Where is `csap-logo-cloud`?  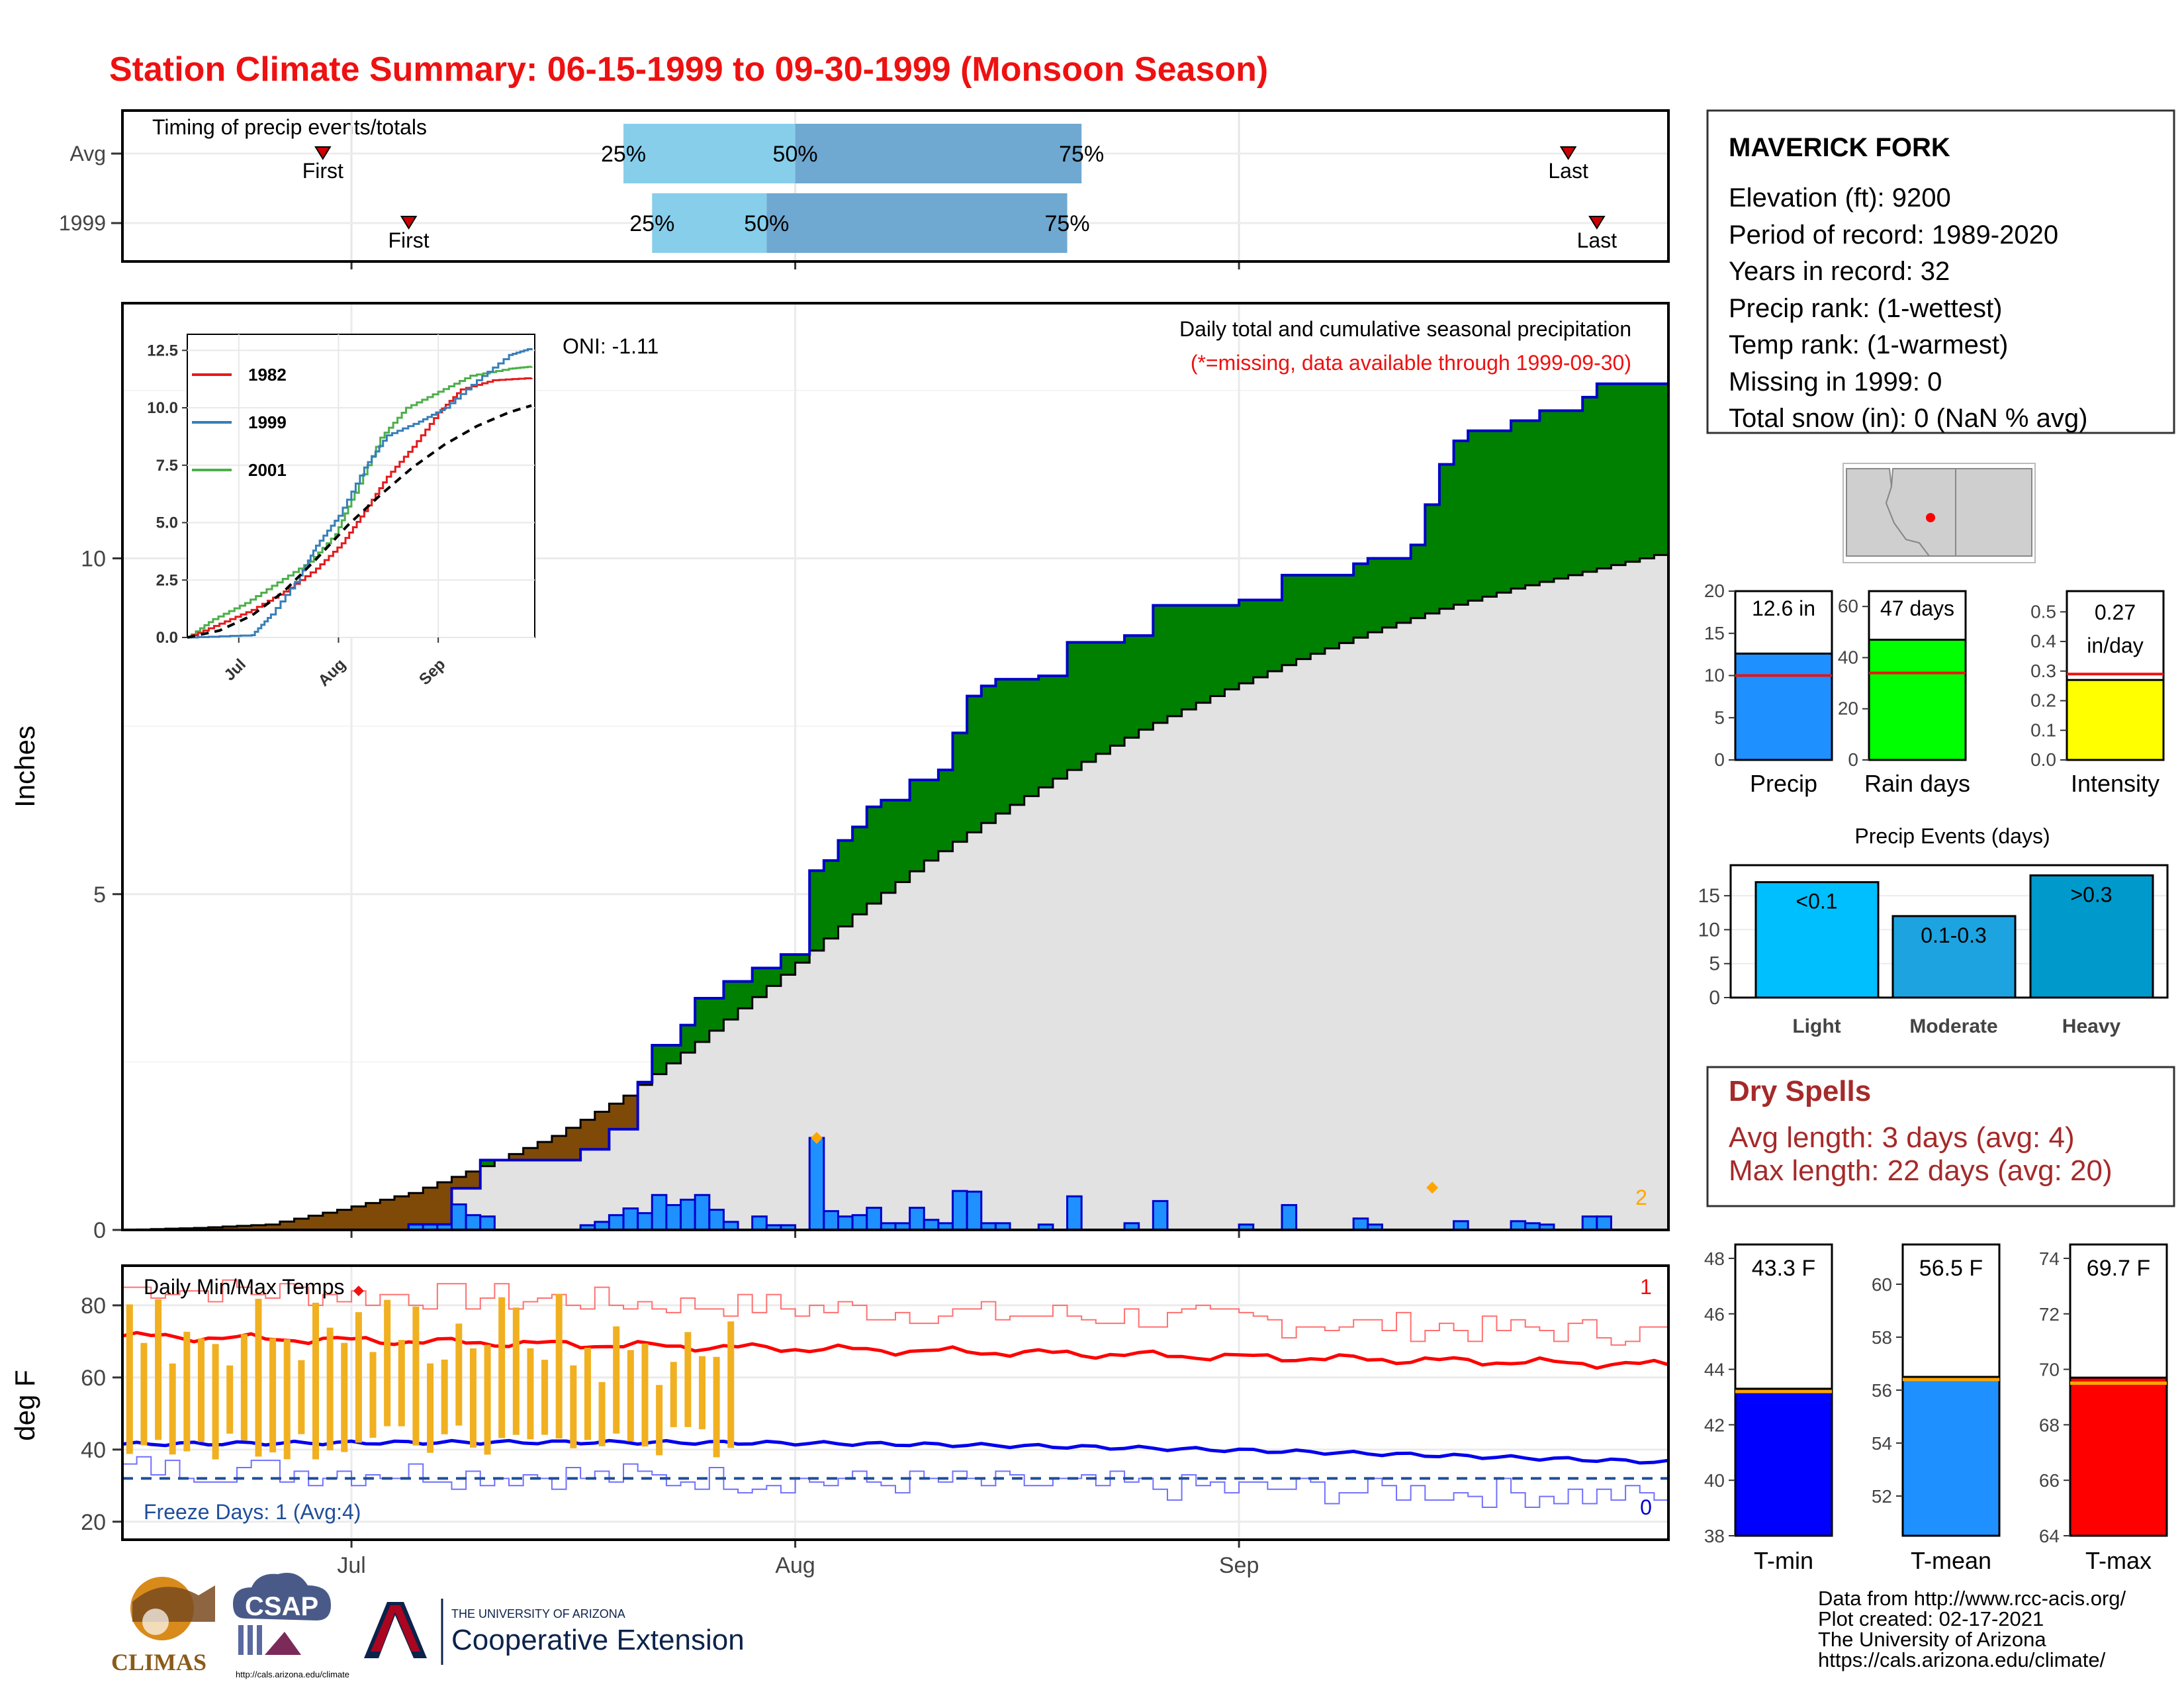
csap-logo-cloud is located at coordinates (282, 1596).